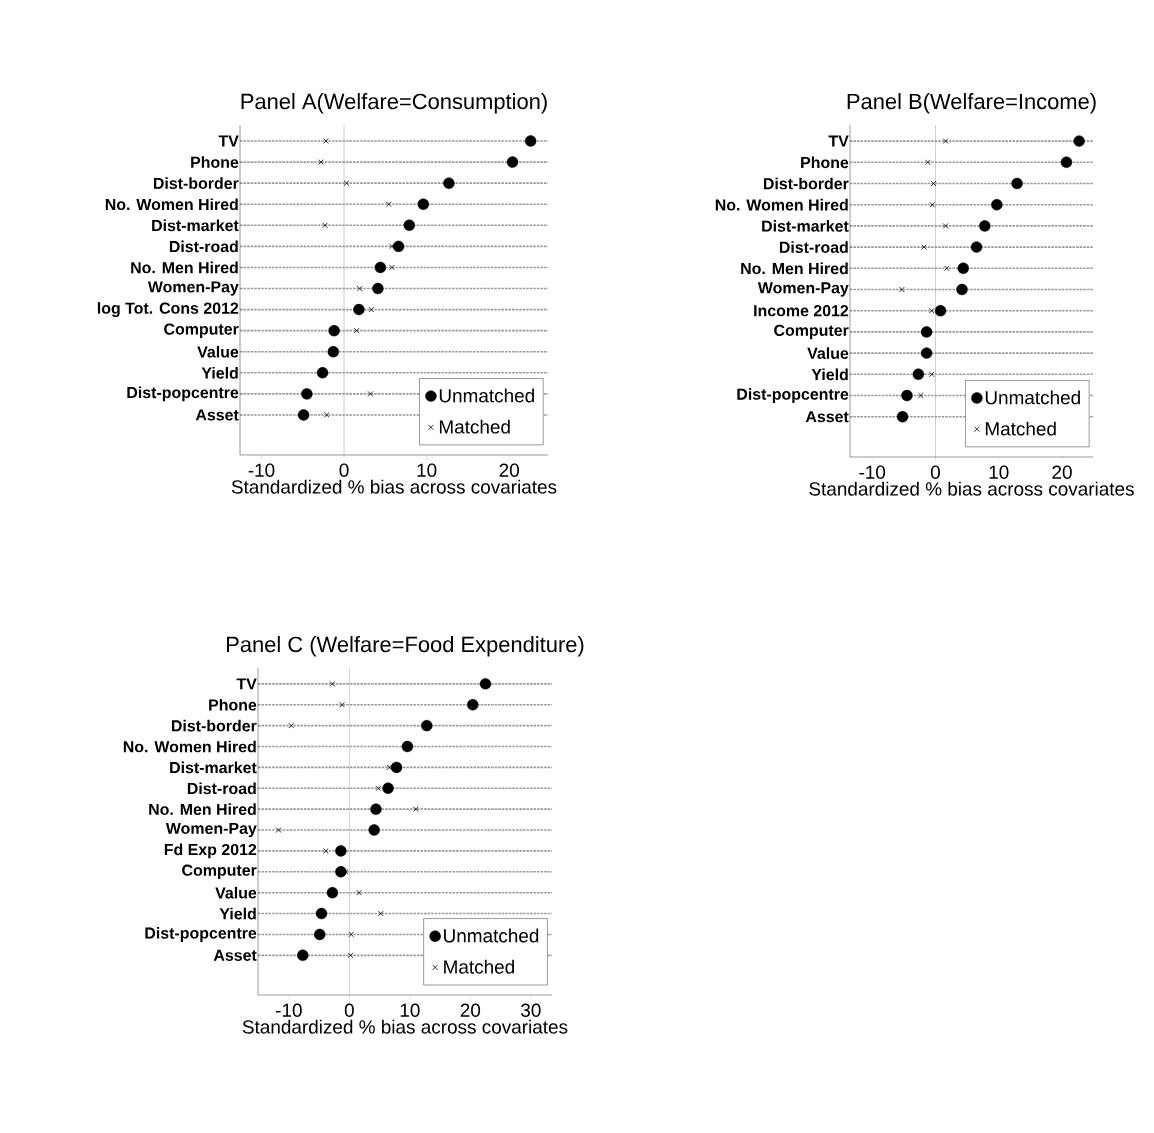  Describe the element at coordinates (211, 830) in the screenshot. I see `y-tick-label: Women-Pay` at that location.